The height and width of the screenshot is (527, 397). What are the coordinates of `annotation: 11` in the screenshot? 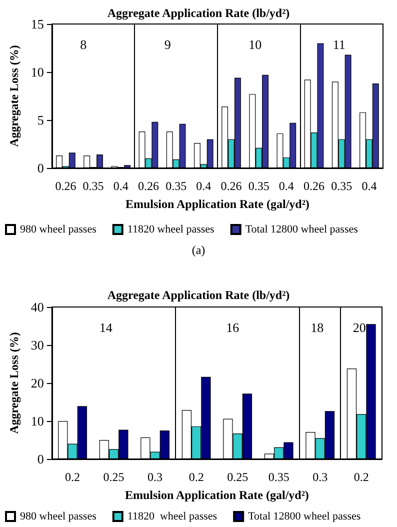 It's located at (339, 44).